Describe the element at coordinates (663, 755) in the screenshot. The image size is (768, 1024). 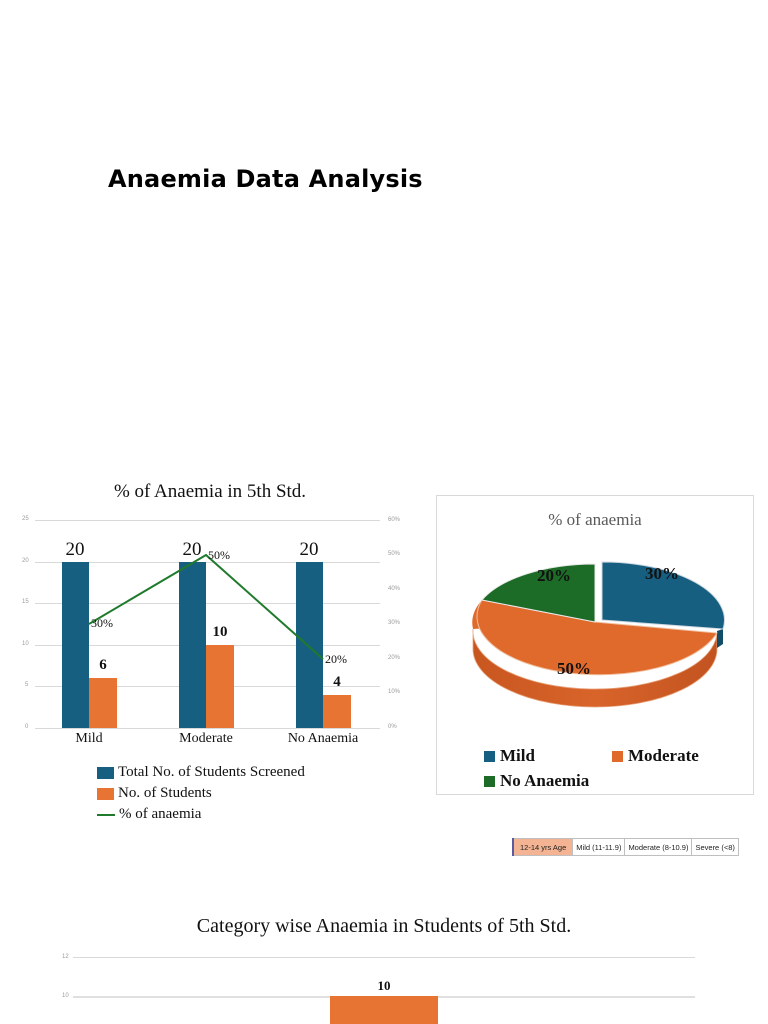
I see `legend-label: Moderate` at that location.